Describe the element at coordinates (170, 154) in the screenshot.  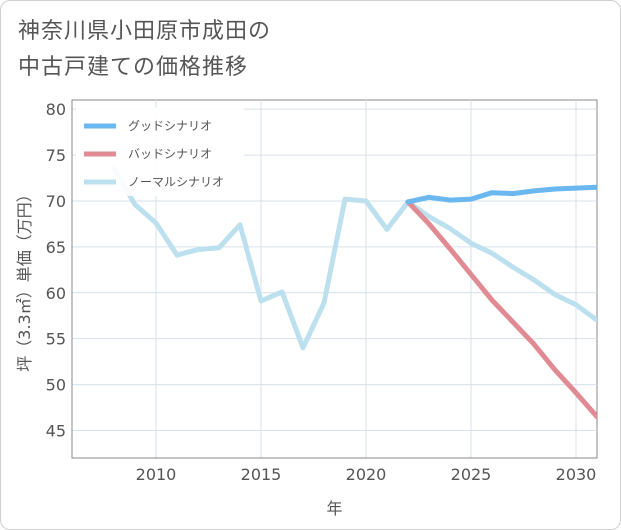
I see `legend-label: バッドシナリオ` at that location.